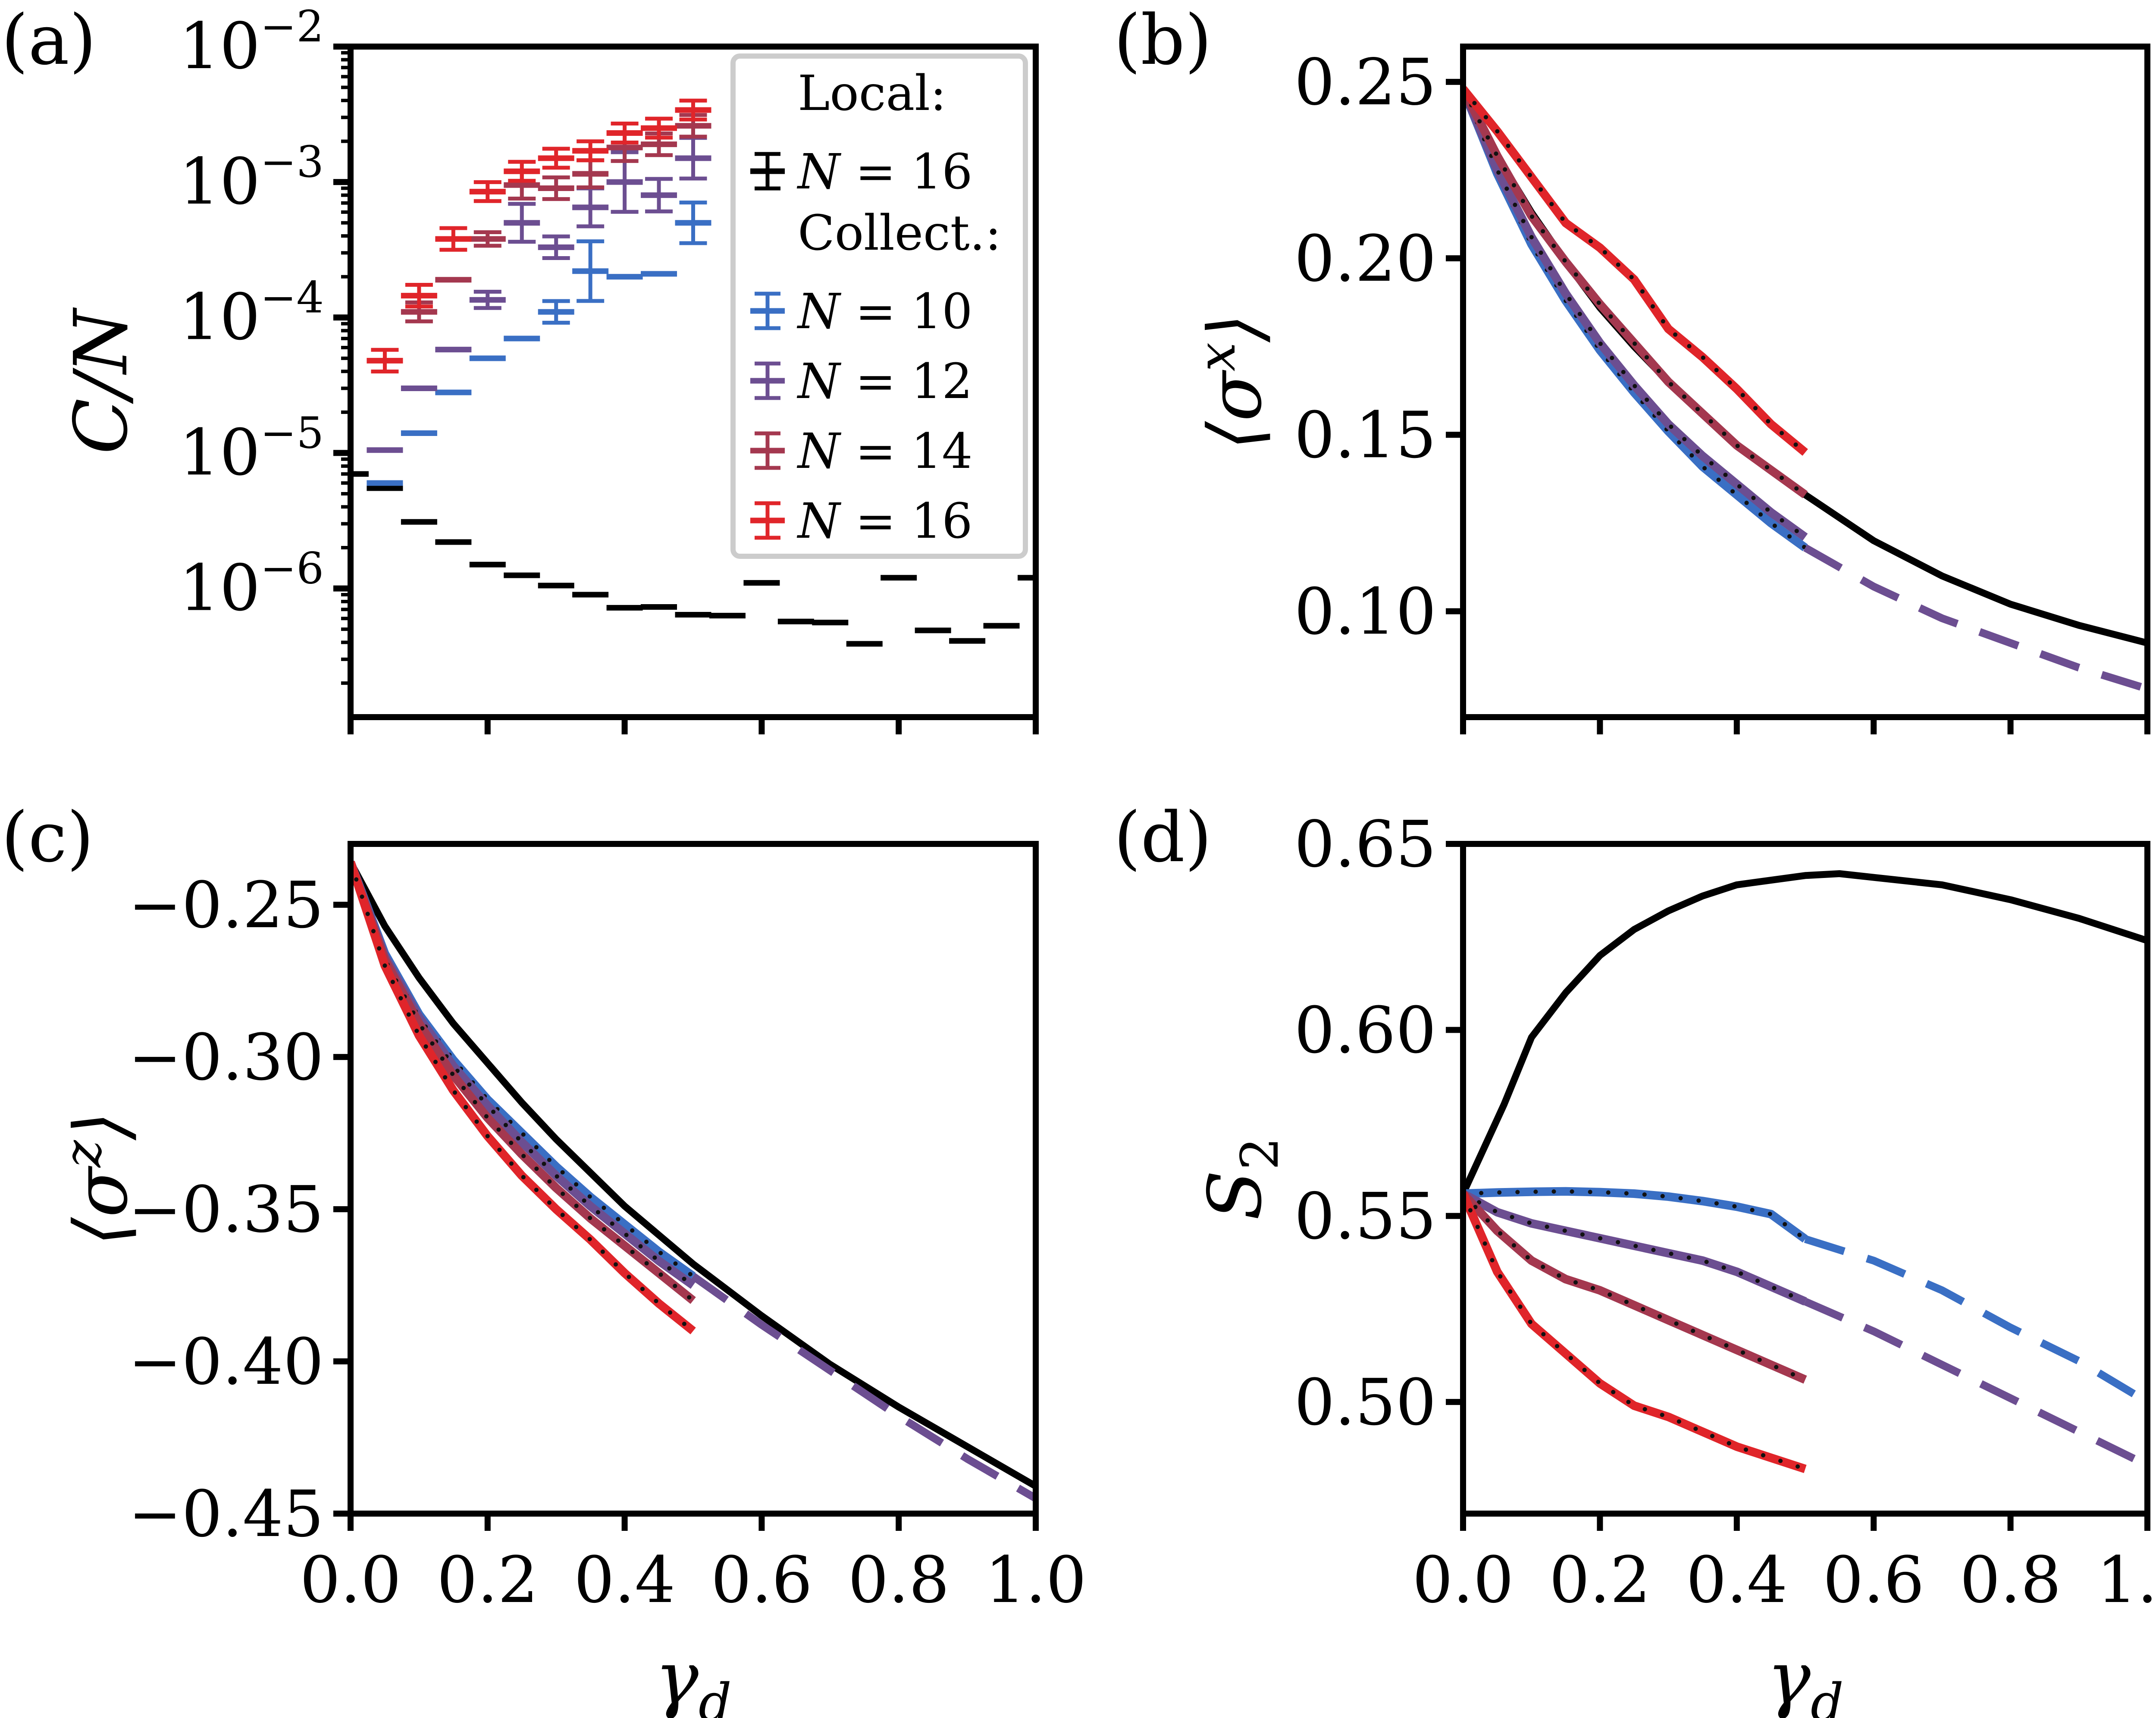 Image resolution: width=2156 pixels, height=1718 pixels. I want to click on x-tick-label-c-5: 1.0, so click(1035, 1580).